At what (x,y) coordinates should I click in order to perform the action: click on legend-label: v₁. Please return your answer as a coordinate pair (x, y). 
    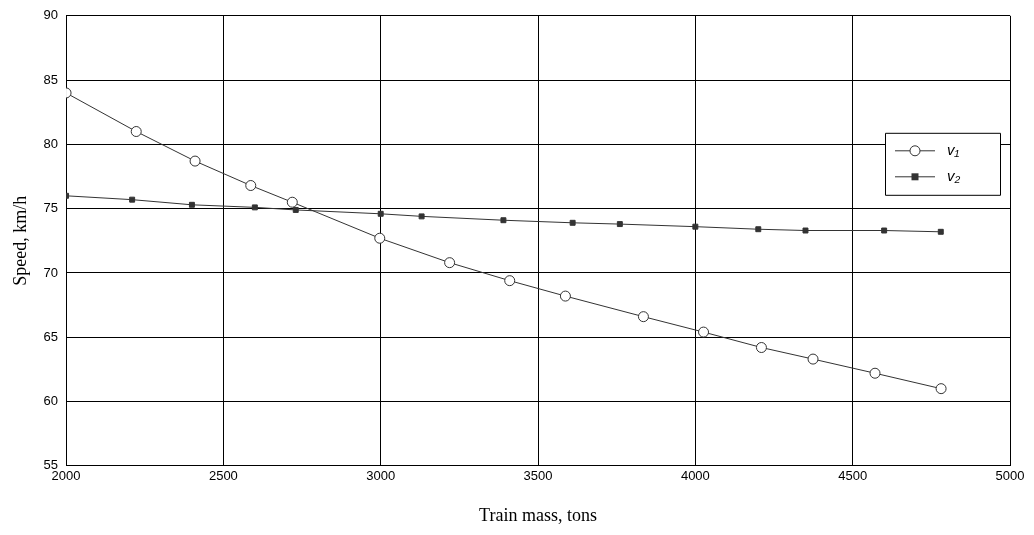
    Looking at the image, I should click on (953, 149).